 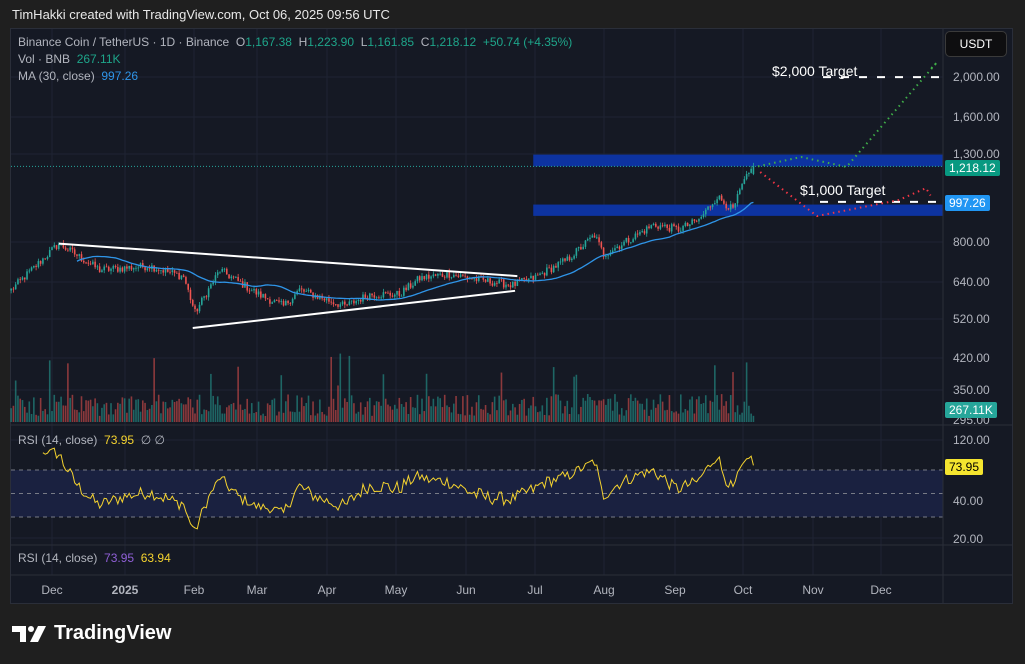 What do you see at coordinates (743, 590) in the screenshot?
I see `time-axis-label: Oct` at bounding box center [743, 590].